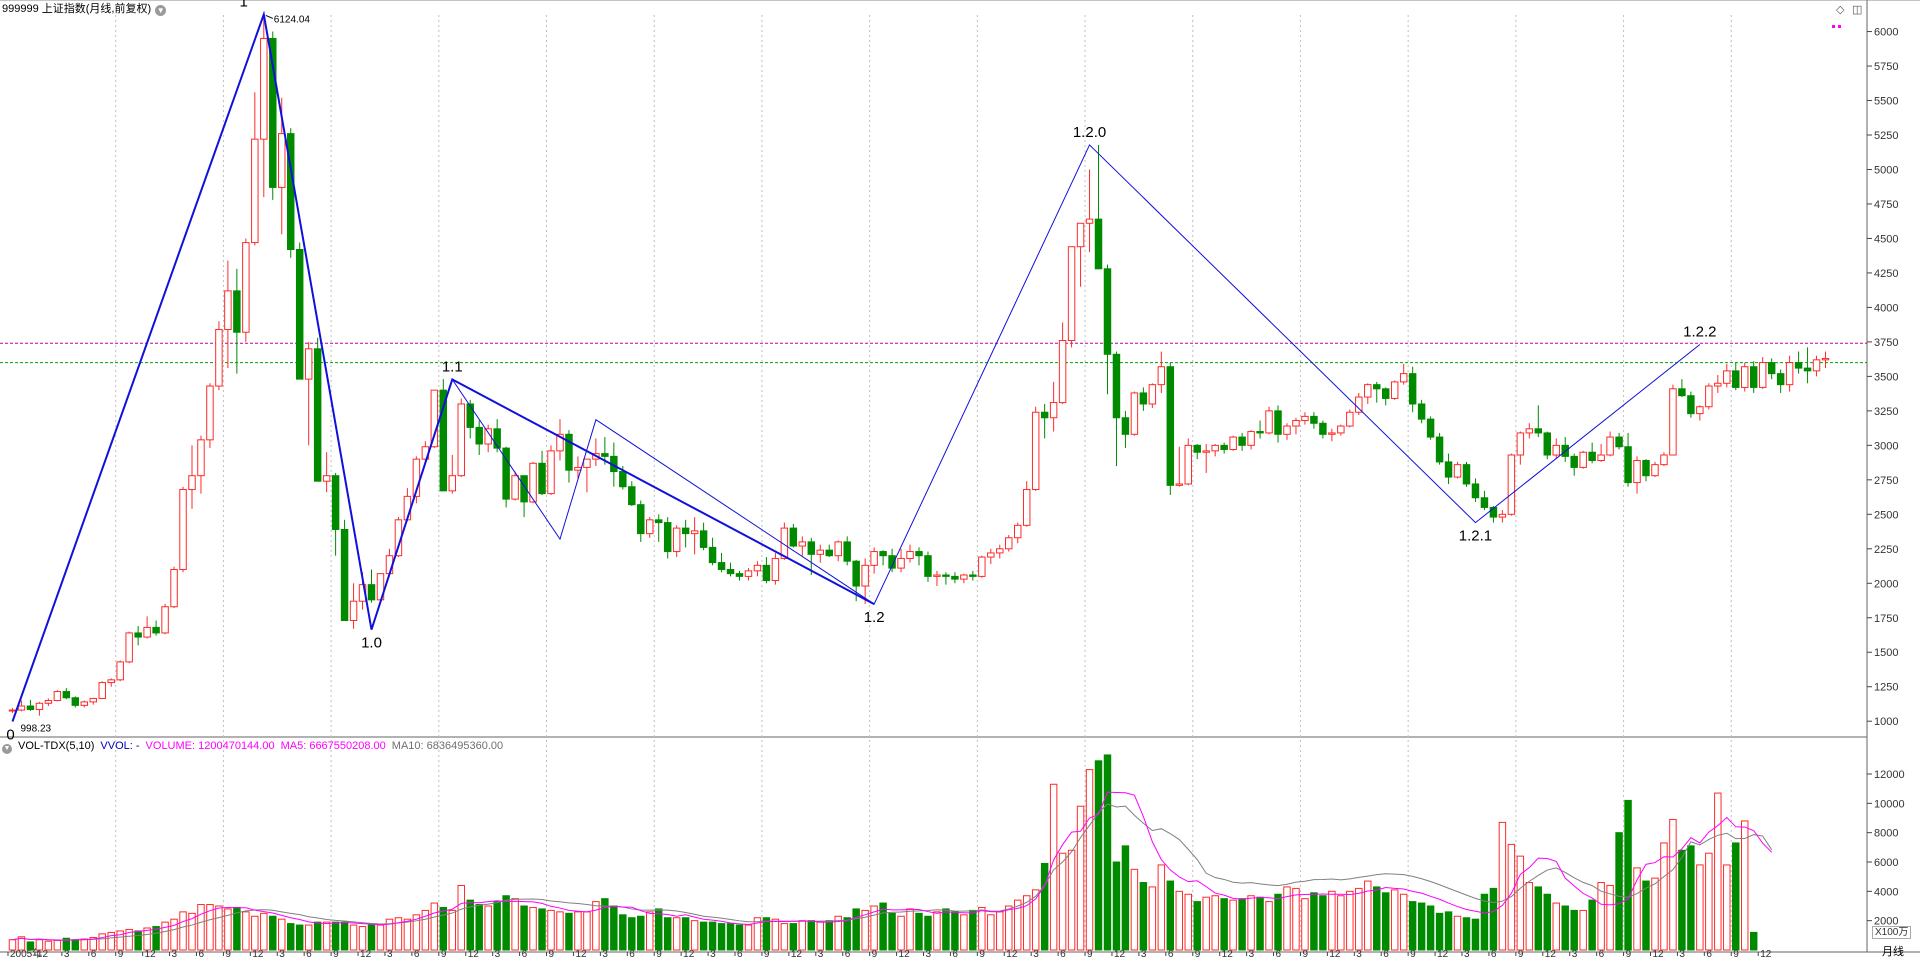 The image size is (1920, 959). What do you see at coordinates (1886, 67) in the screenshot?
I see `price-tick-label: 5750` at bounding box center [1886, 67].